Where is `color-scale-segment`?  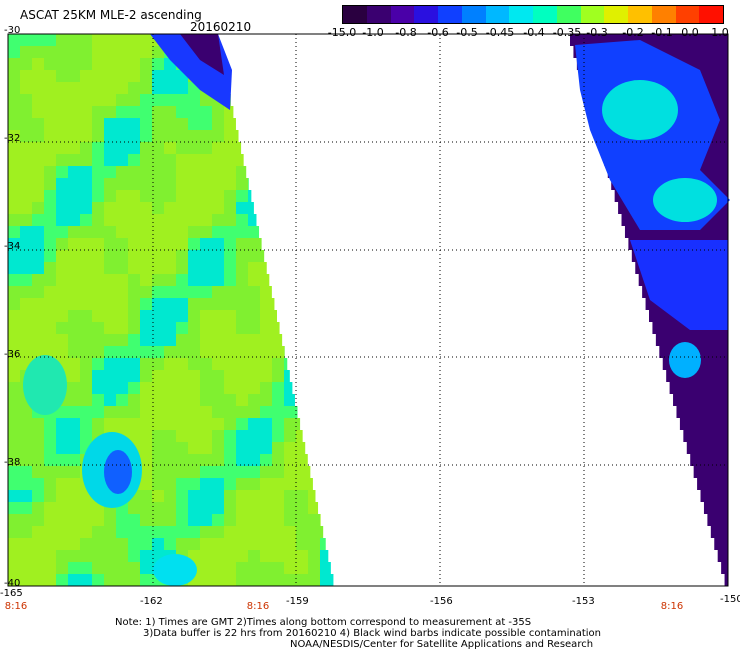 color-scale-segment is located at coordinates (640, 14).